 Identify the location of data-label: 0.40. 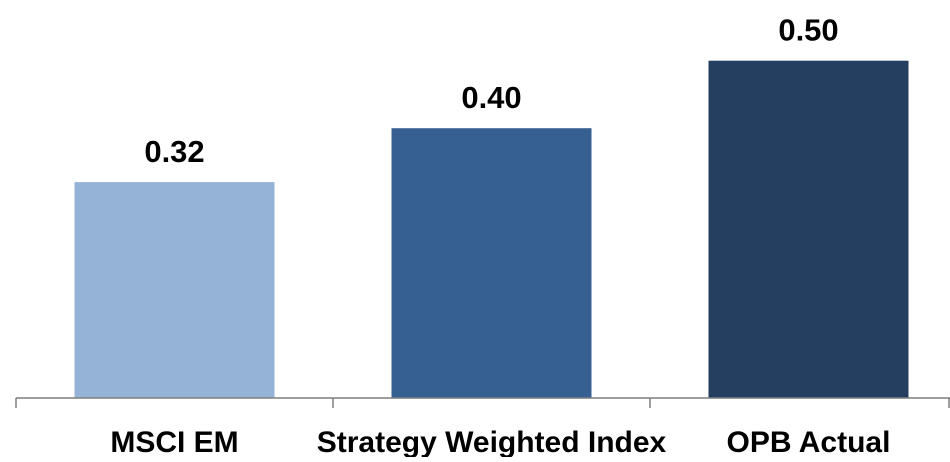
(491, 97).